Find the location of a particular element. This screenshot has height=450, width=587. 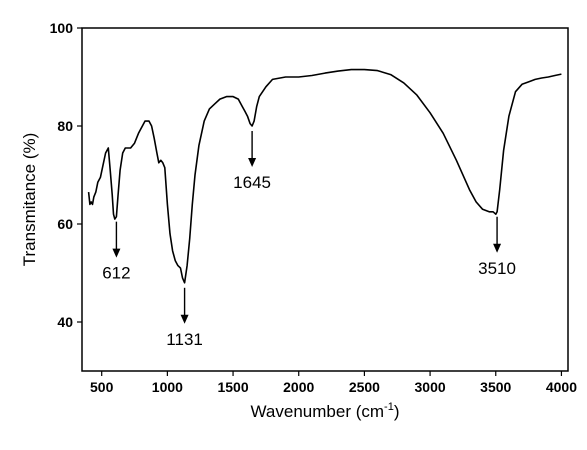

y-tick-label: 40 is located at coordinates (65, 322).